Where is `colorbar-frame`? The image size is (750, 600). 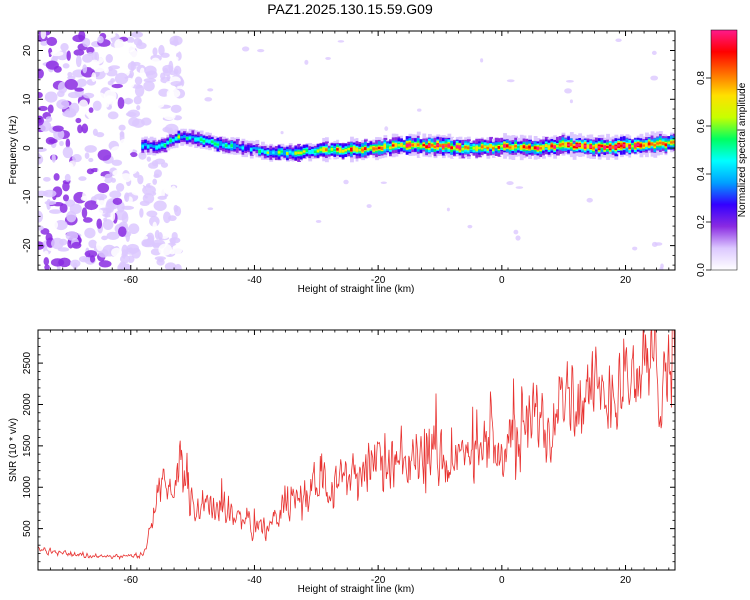 colorbar-frame is located at coordinates (724, 150).